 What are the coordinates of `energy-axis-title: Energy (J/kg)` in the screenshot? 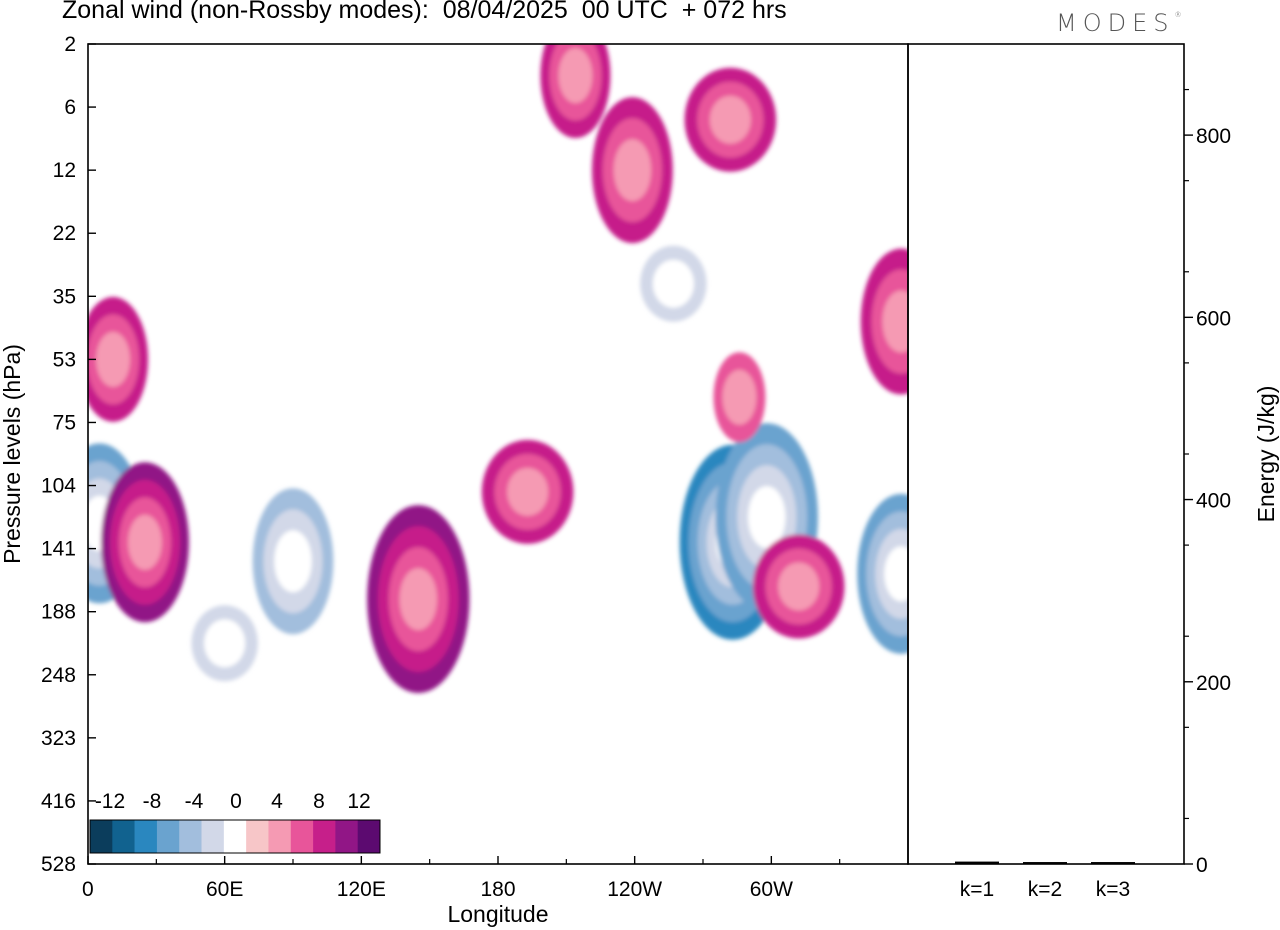 It's located at (1266, 454).